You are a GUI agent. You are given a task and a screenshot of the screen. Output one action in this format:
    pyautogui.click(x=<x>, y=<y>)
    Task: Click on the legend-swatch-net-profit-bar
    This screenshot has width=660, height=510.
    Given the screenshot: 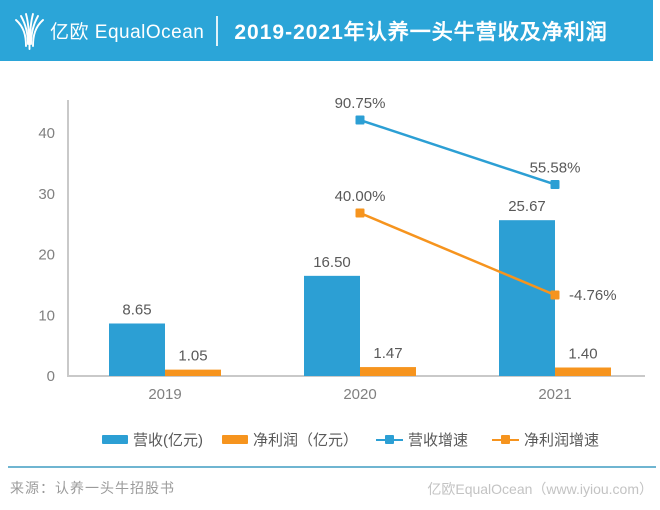 What is the action you would take?
    pyautogui.click(x=235, y=439)
    